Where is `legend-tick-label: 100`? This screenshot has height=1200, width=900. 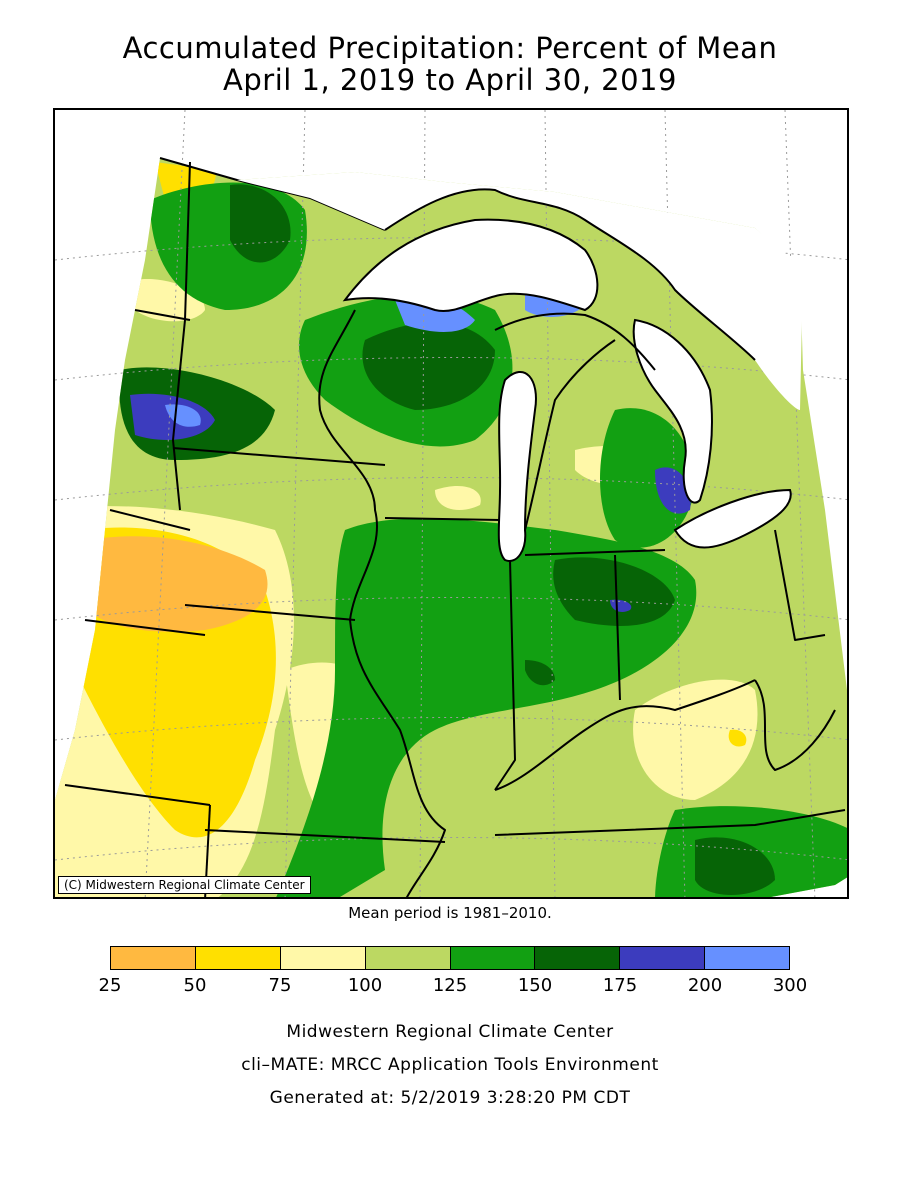
legend-tick-label: 100 is located at coordinates (365, 985).